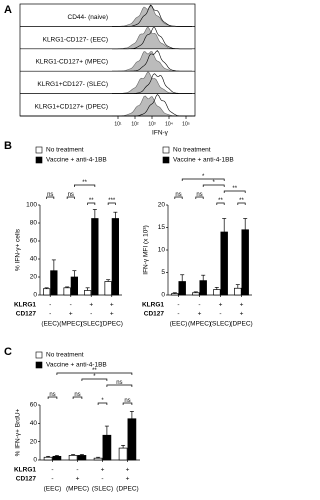  Describe the element at coordinates (163, 272) in the screenshot. I see `y-tick-label: 5` at that location.